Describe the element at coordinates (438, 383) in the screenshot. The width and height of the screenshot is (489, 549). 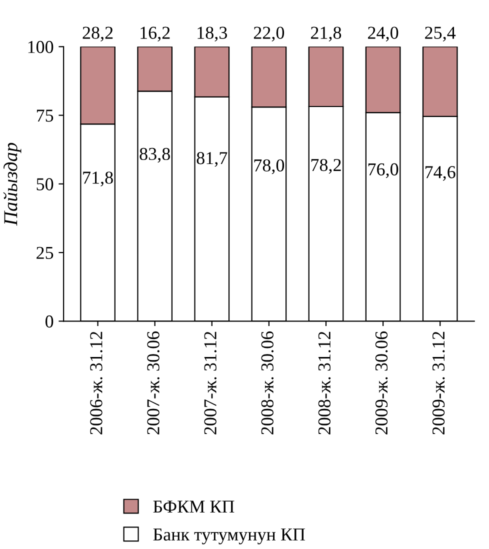
I see `x-tick-label: 2009-ж. 31.12` at that location.